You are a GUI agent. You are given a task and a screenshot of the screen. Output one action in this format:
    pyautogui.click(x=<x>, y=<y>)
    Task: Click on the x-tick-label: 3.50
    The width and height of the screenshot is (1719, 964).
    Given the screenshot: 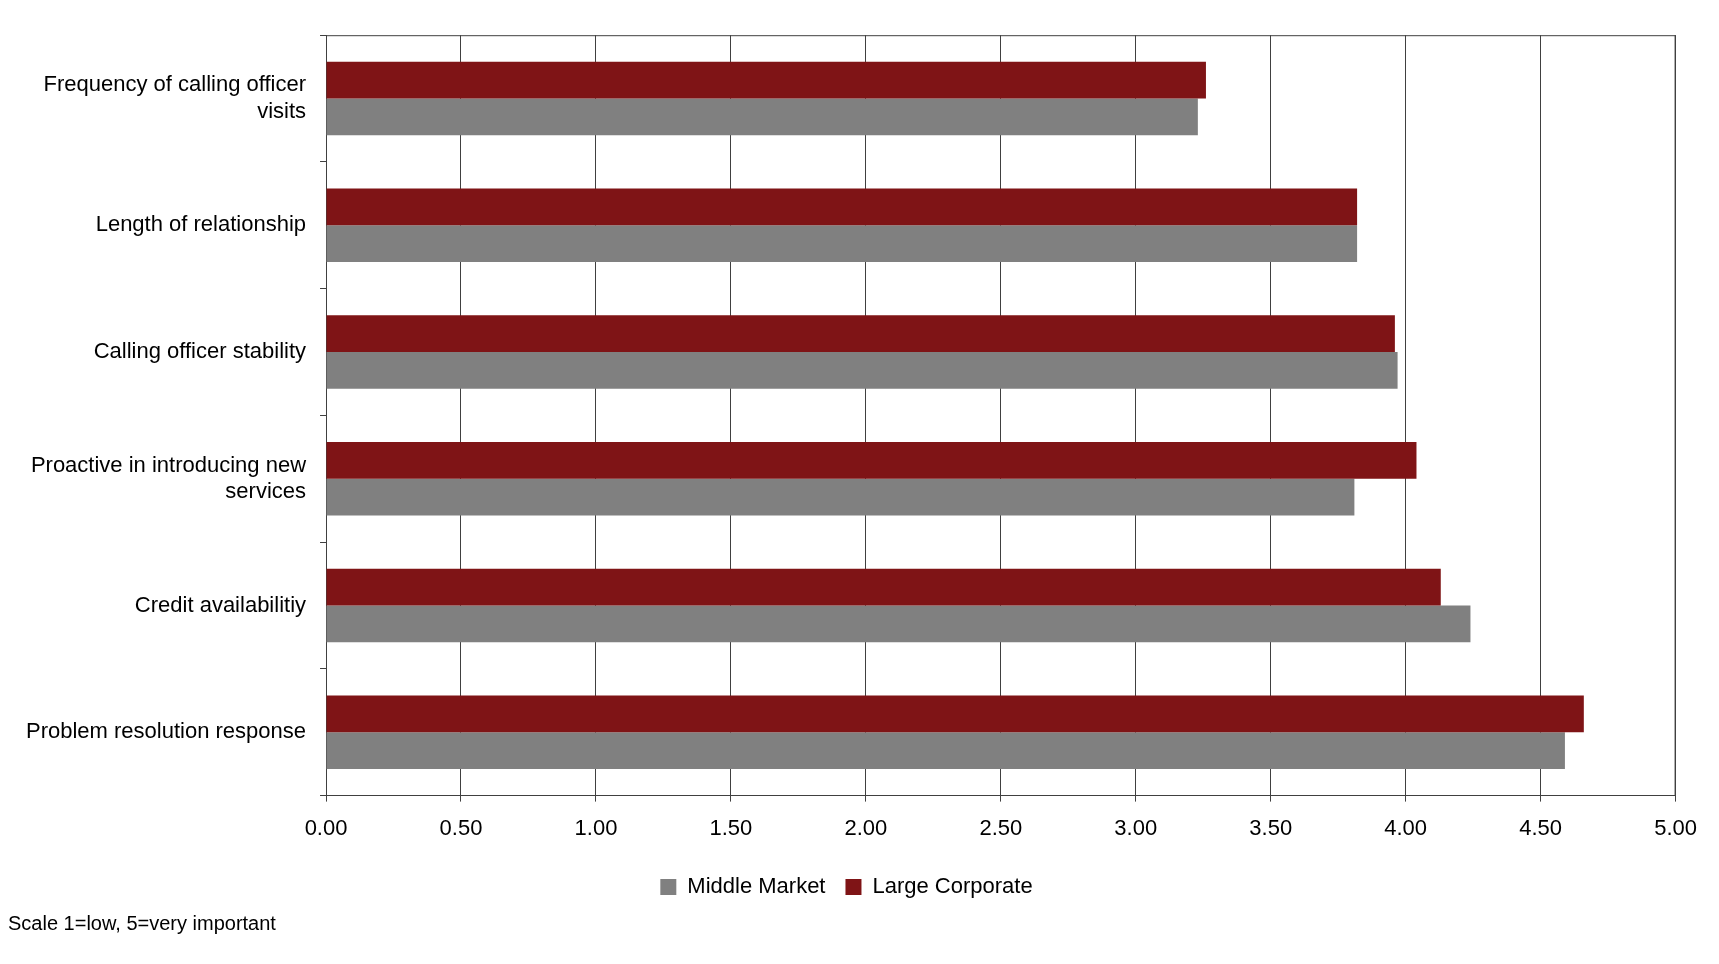 What is the action you would take?
    pyautogui.click(x=1271, y=827)
    